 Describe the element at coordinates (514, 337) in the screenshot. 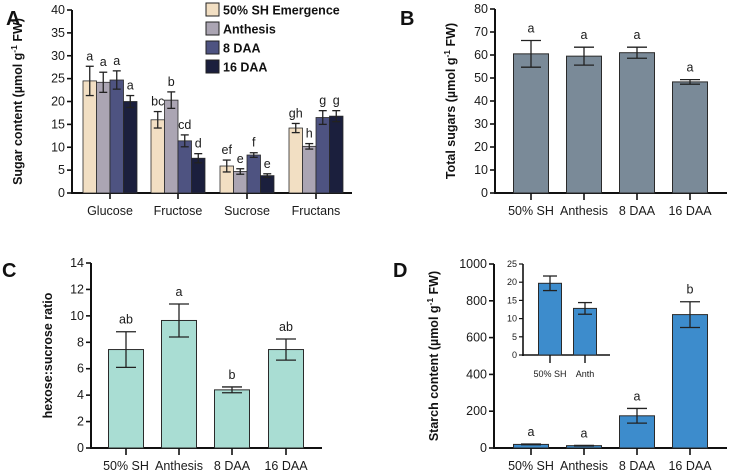

I see `inset-y-tick-label: 5` at that location.